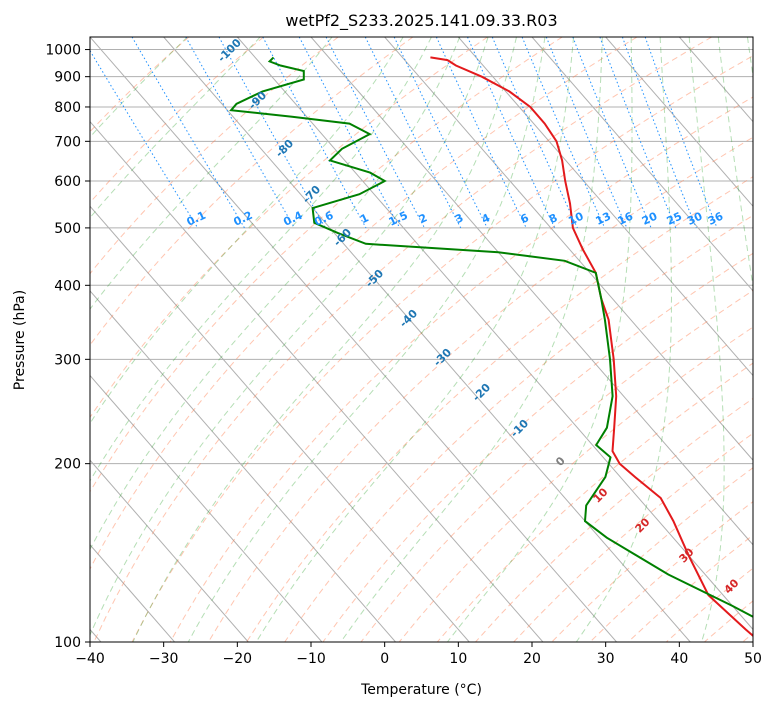  What do you see at coordinates (257, 100) in the screenshot?
I see `dry-adiabat-label: -90` at bounding box center [257, 100].